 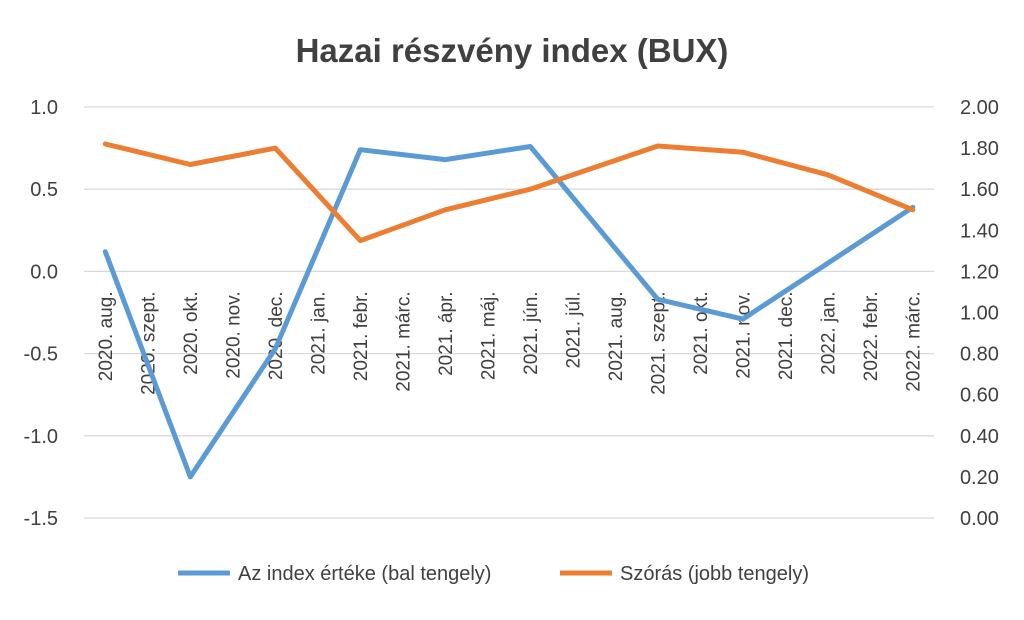 I want to click on left-tick-label: 1.0, so click(x=44, y=108).